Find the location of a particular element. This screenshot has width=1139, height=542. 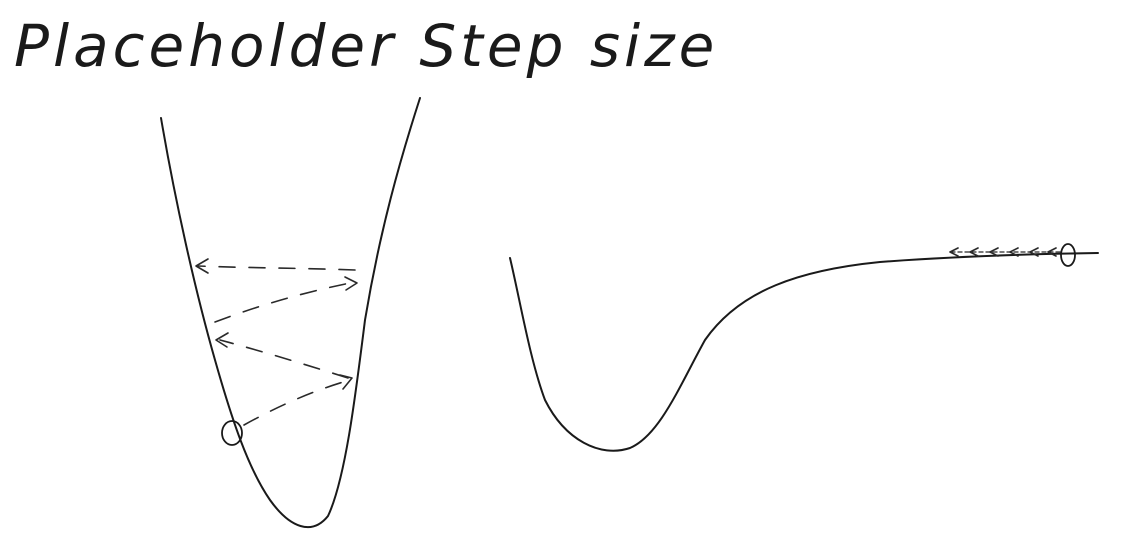

left-step-3-arrowhead is located at coordinates (351, 283).